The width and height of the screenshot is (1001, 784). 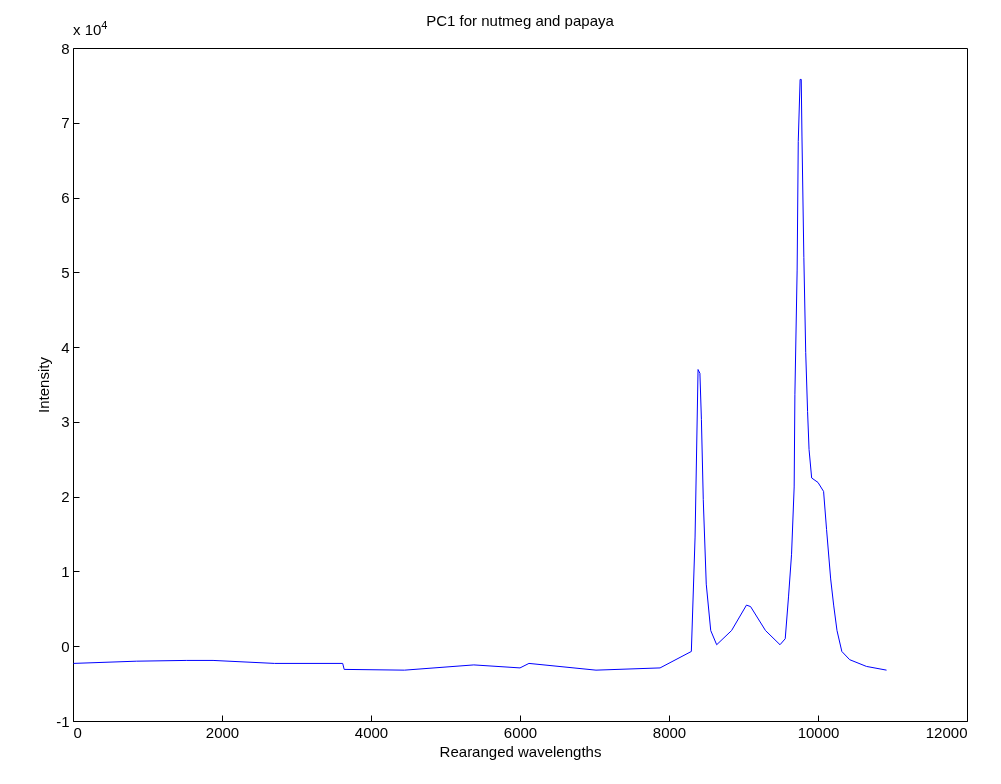 What do you see at coordinates (371, 732) in the screenshot?
I see `x-tick-label: 4000` at bounding box center [371, 732].